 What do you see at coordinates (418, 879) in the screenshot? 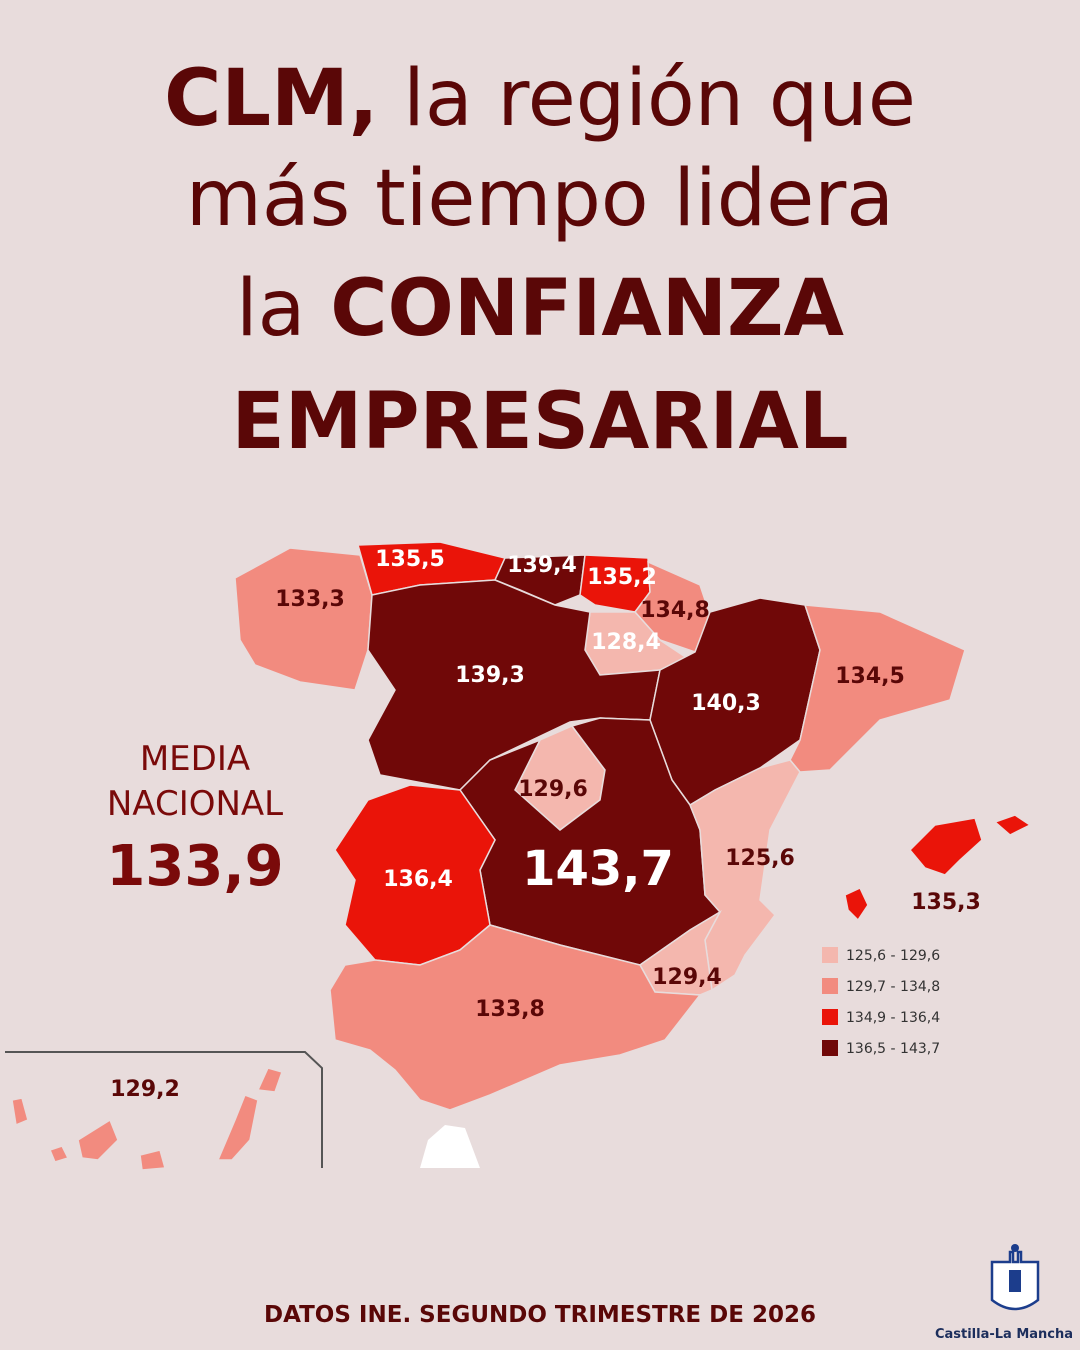
I see `region-label: 136,4` at bounding box center [418, 879].